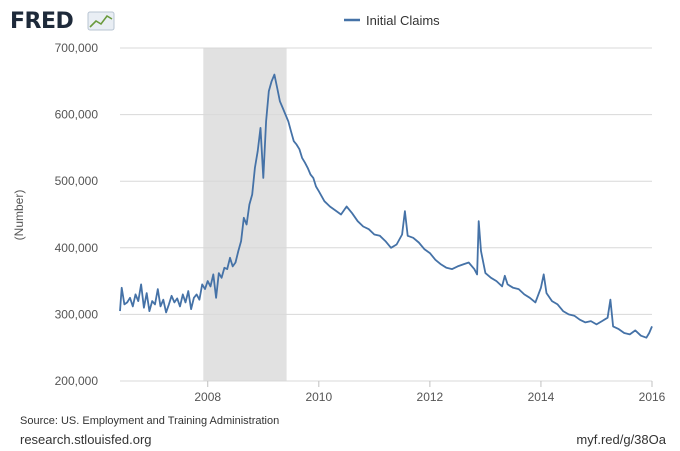 This screenshot has width=680, height=451. I want to click on legend-label: Initial Claims, so click(403, 20).